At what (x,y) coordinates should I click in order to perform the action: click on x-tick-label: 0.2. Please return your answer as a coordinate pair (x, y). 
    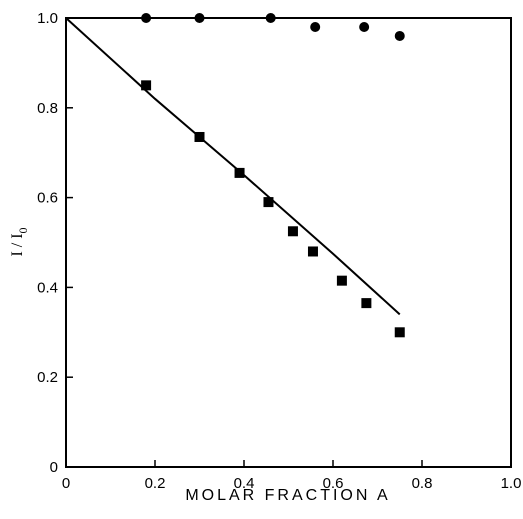
    Looking at the image, I should click on (155, 483).